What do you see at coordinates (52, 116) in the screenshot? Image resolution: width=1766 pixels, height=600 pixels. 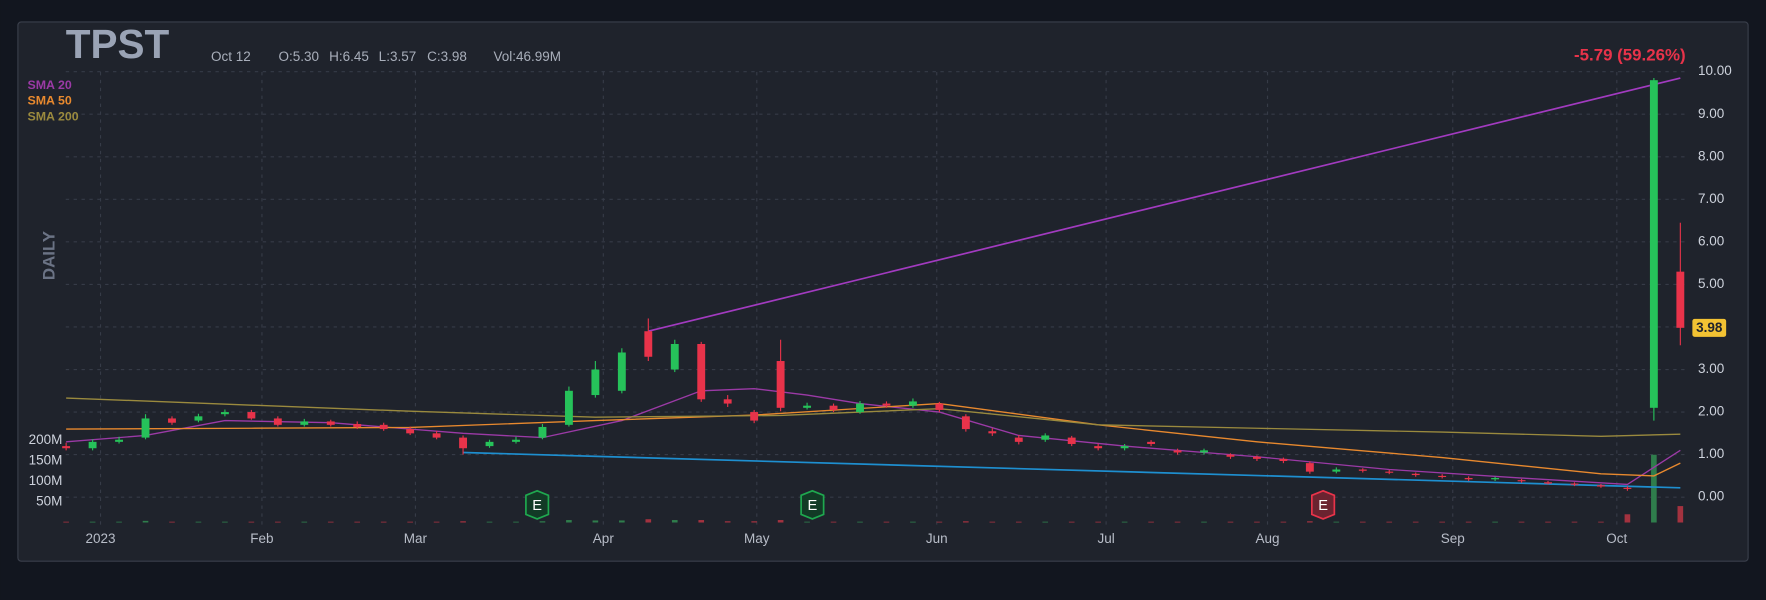 I see `legend-entry: SMA 200` at bounding box center [52, 116].